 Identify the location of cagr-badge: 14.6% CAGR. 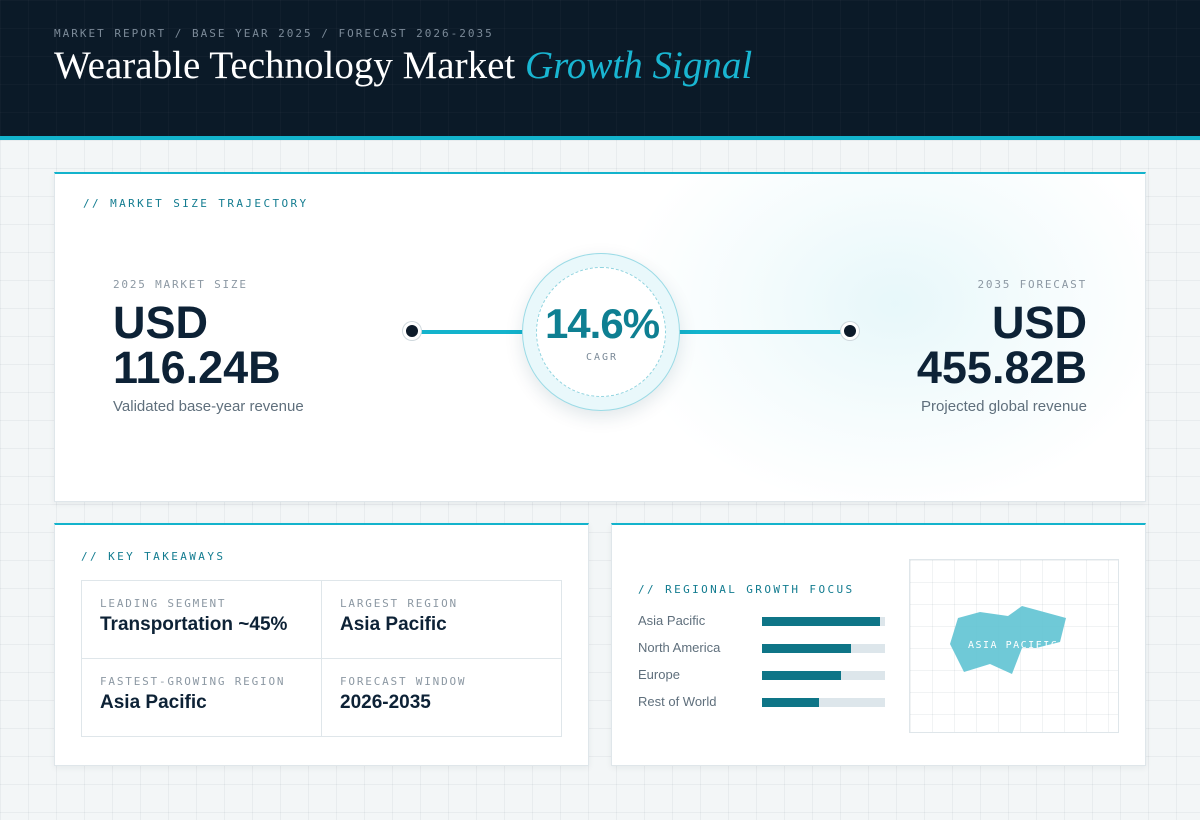
(601, 332).